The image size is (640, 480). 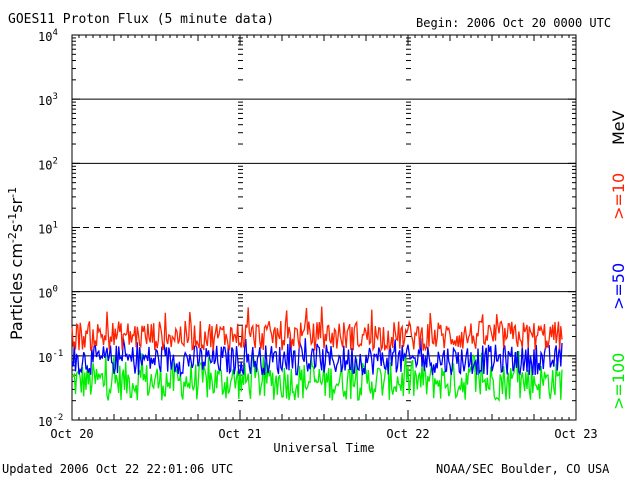 What do you see at coordinates (618, 286) in the screenshot?
I see `legend-entry: >=50` at bounding box center [618, 286].